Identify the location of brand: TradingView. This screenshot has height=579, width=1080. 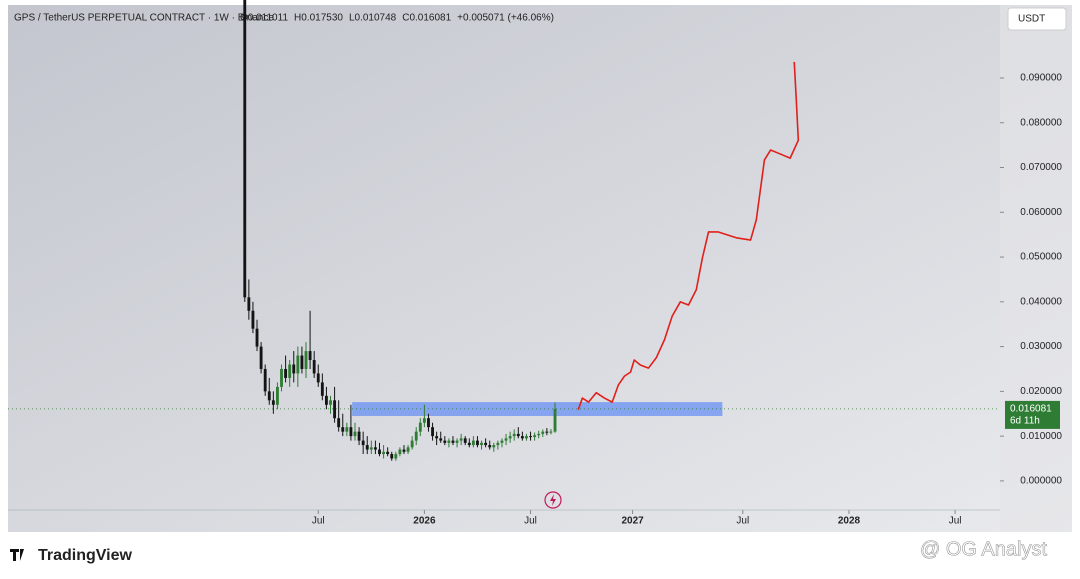
(85, 555).